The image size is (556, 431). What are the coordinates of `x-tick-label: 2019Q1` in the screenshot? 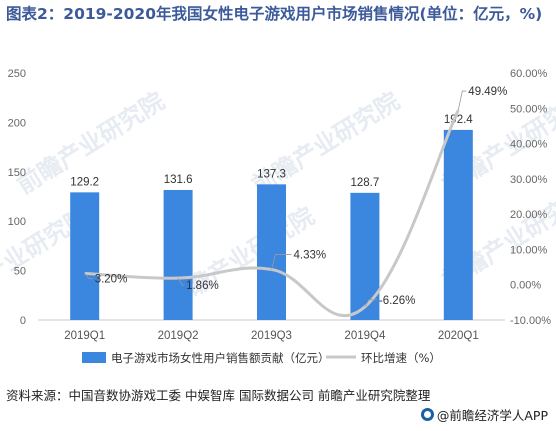 It's located at (84, 336).